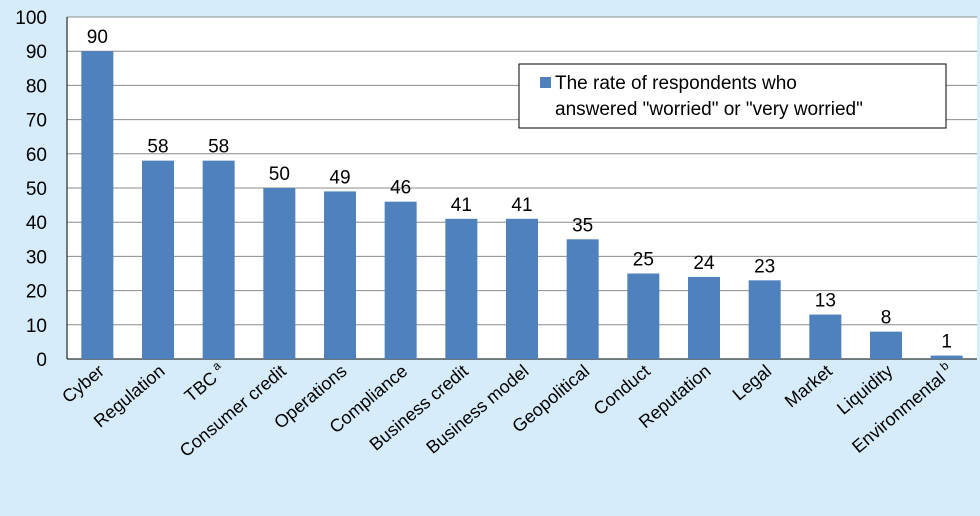 The height and width of the screenshot is (516, 980). Describe the element at coordinates (36, 257) in the screenshot. I see `y-tick-label: 30` at that location.